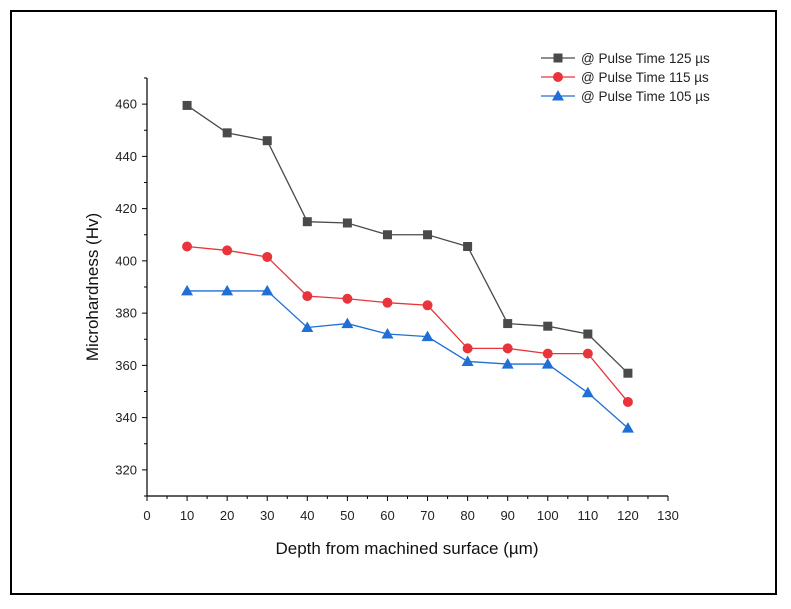 The width and height of the screenshot is (791, 609). I want to click on legend-label: @ Pulse Time 115 µs, so click(645, 77).